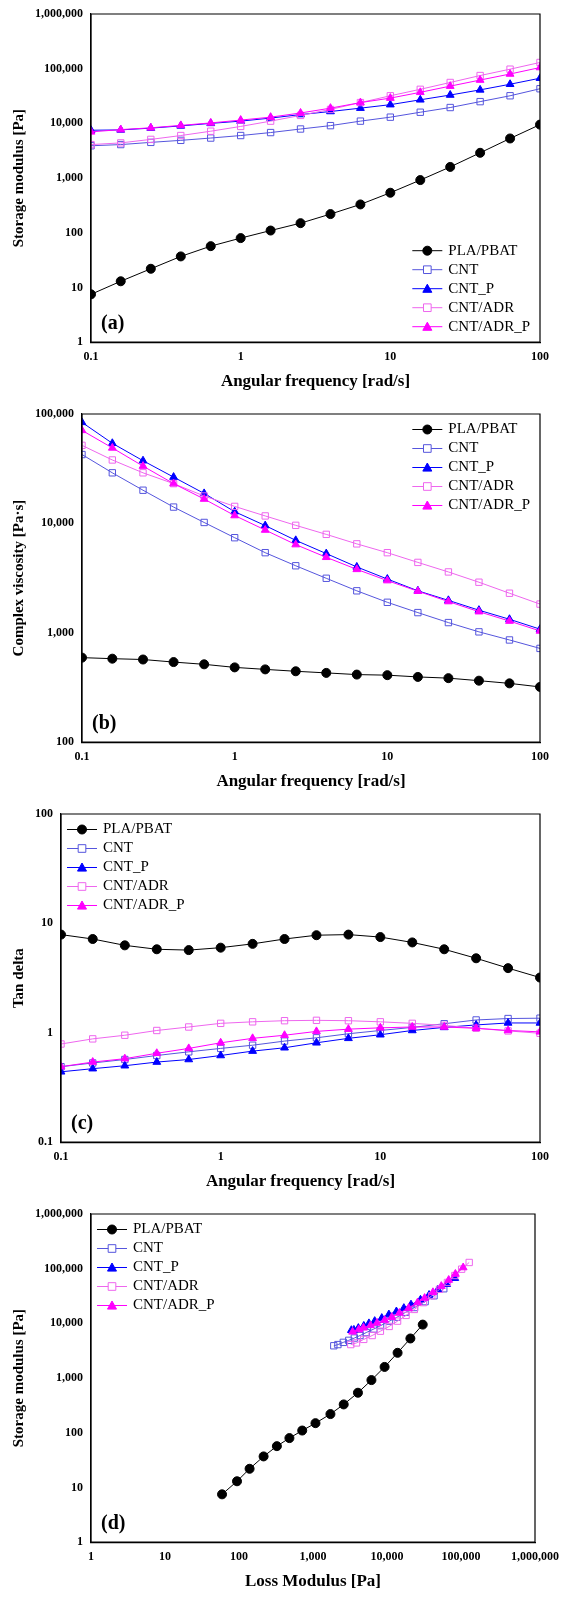 Image resolution: width=562 pixels, height=1603 pixels. Describe the element at coordinates (104, 723) in the screenshot. I see `annotation: (b)` at that location.